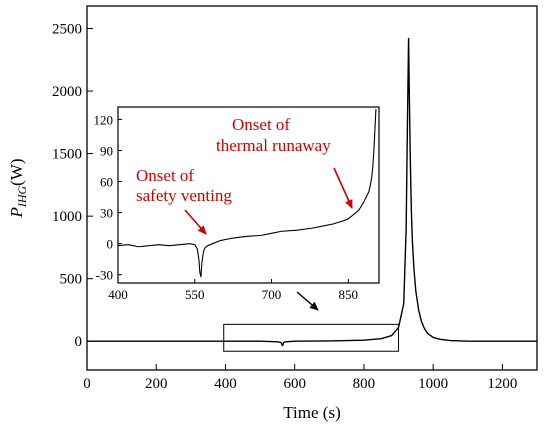  I want to click on main-x-tick-label: 600, so click(294, 384).